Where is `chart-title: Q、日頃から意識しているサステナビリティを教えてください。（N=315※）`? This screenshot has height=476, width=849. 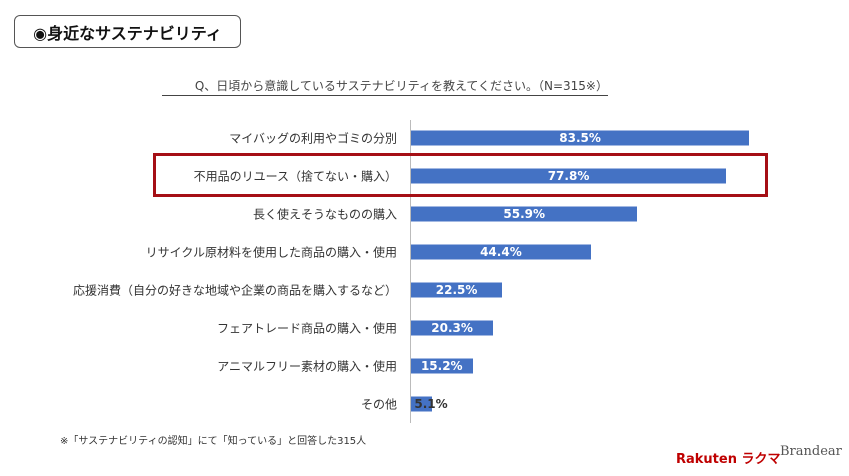 chart-title: Q、日頃から意識しているサステナビリティを教えてください。（N=315※） is located at coordinates (385, 86).